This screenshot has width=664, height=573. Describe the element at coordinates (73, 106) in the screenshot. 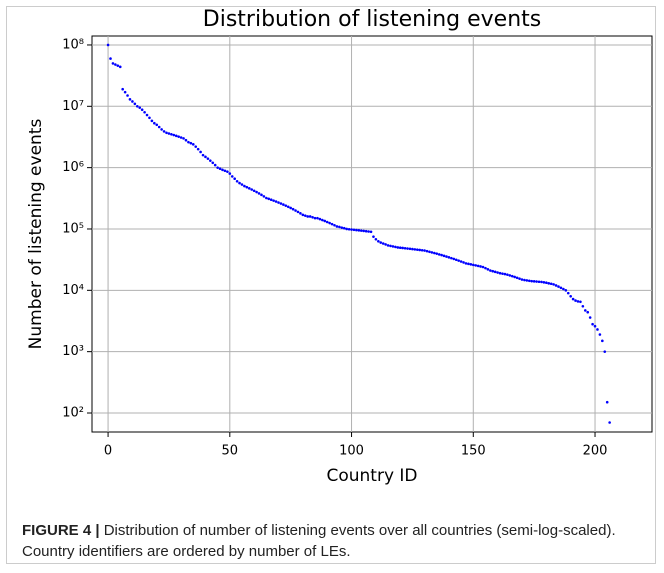

I see `y-tick-label: 10⁷` at that location.